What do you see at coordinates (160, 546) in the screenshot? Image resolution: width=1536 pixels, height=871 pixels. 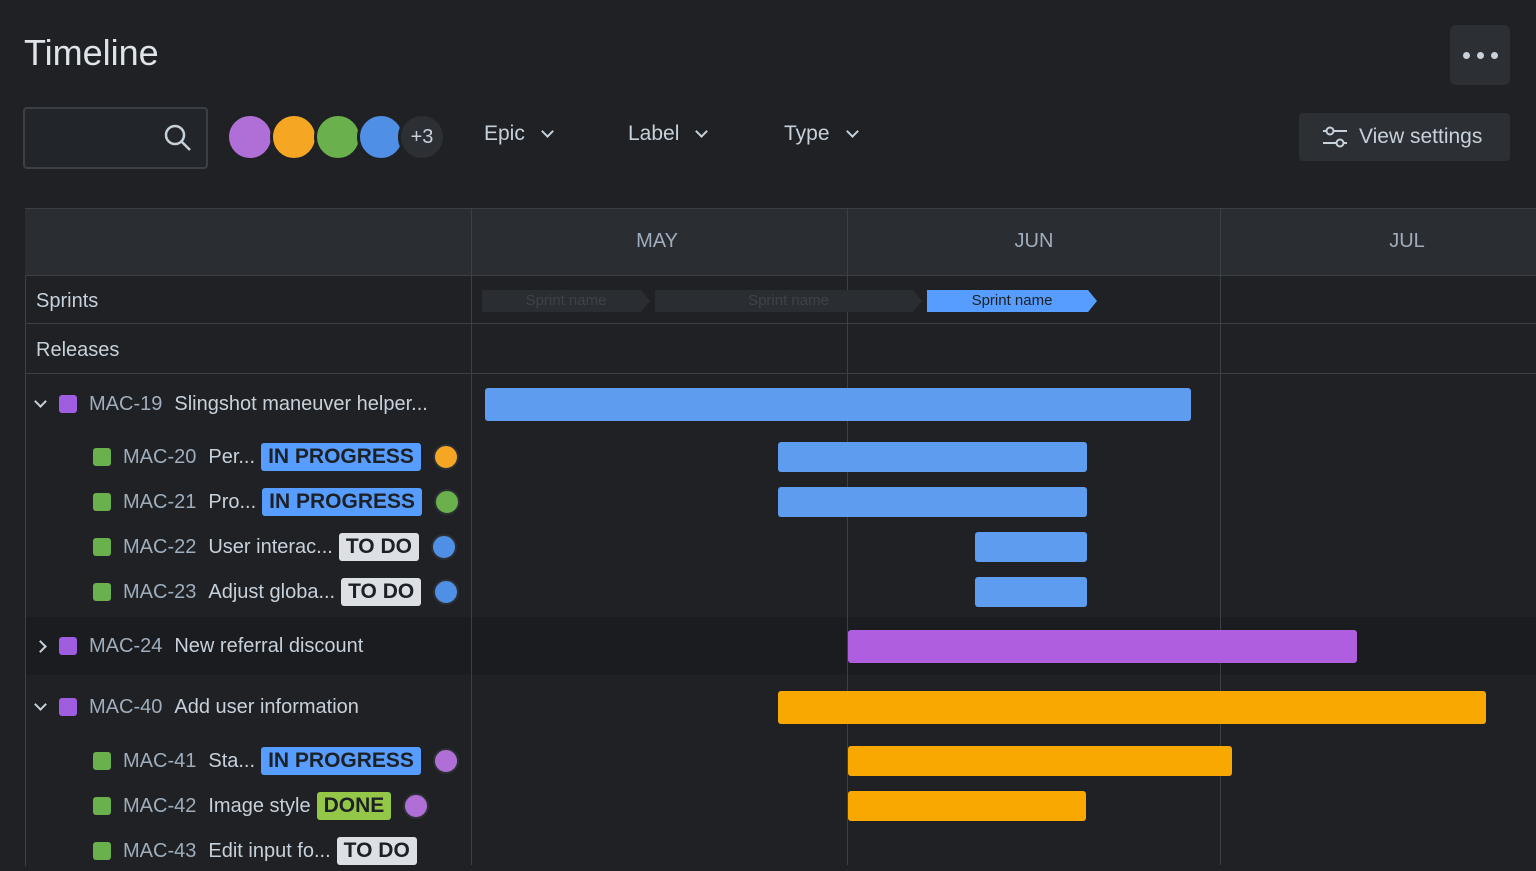 I see `issue-key: MAC-22` at bounding box center [160, 546].